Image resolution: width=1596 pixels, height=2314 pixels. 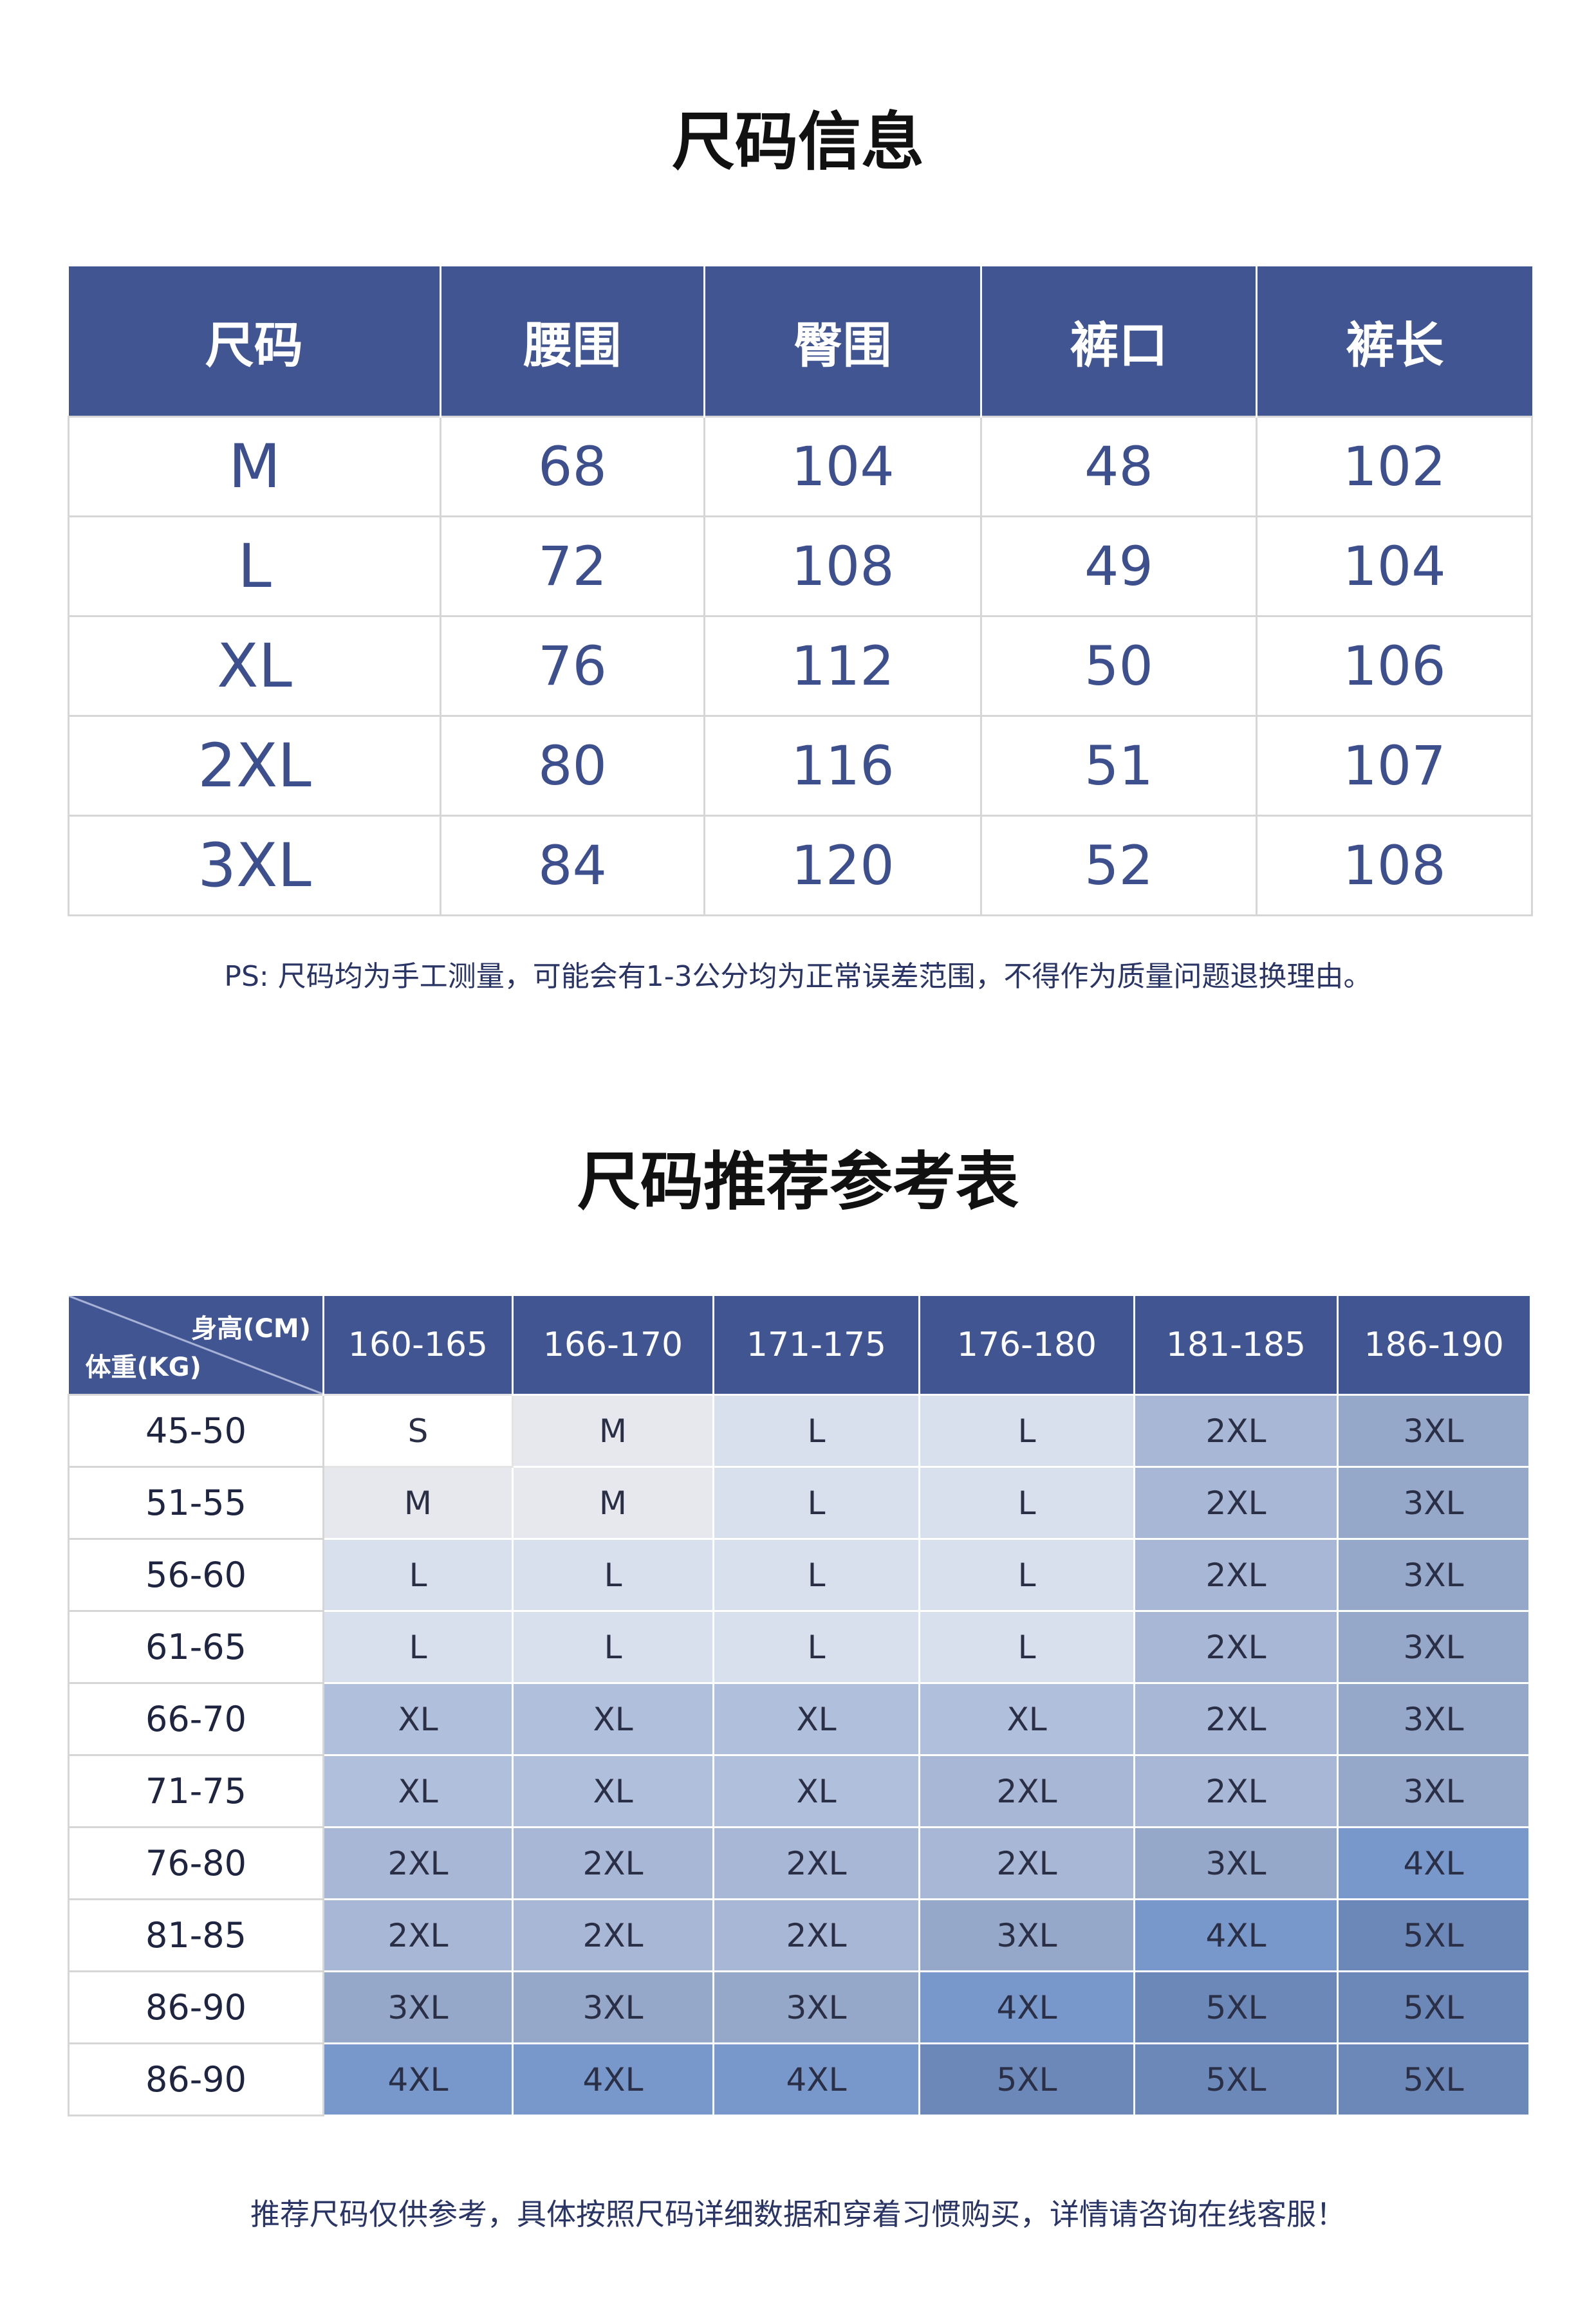 What do you see at coordinates (1433, 1345) in the screenshot?
I see `height-range-header: 186-190` at bounding box center [1433, 1345].